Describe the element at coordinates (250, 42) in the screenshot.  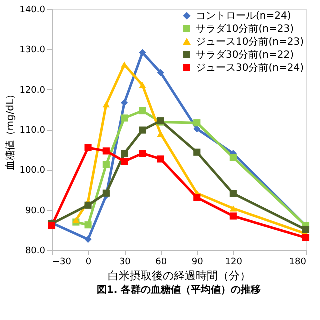
I see `legend-label: ジュース10分前(n=23)` at that location.